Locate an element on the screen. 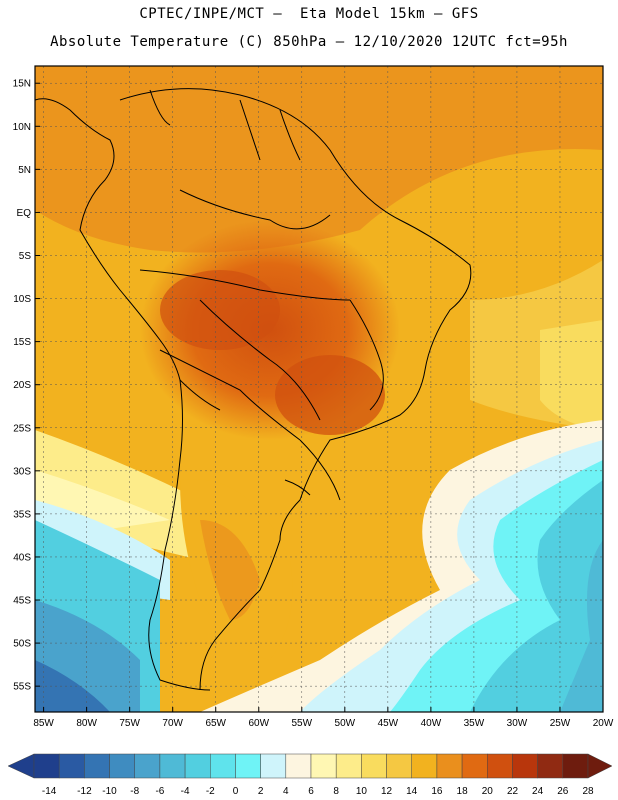 The width and height of the screenshot is (618, 800). colorbar-label: 10 is located at coordinates (362, 791).